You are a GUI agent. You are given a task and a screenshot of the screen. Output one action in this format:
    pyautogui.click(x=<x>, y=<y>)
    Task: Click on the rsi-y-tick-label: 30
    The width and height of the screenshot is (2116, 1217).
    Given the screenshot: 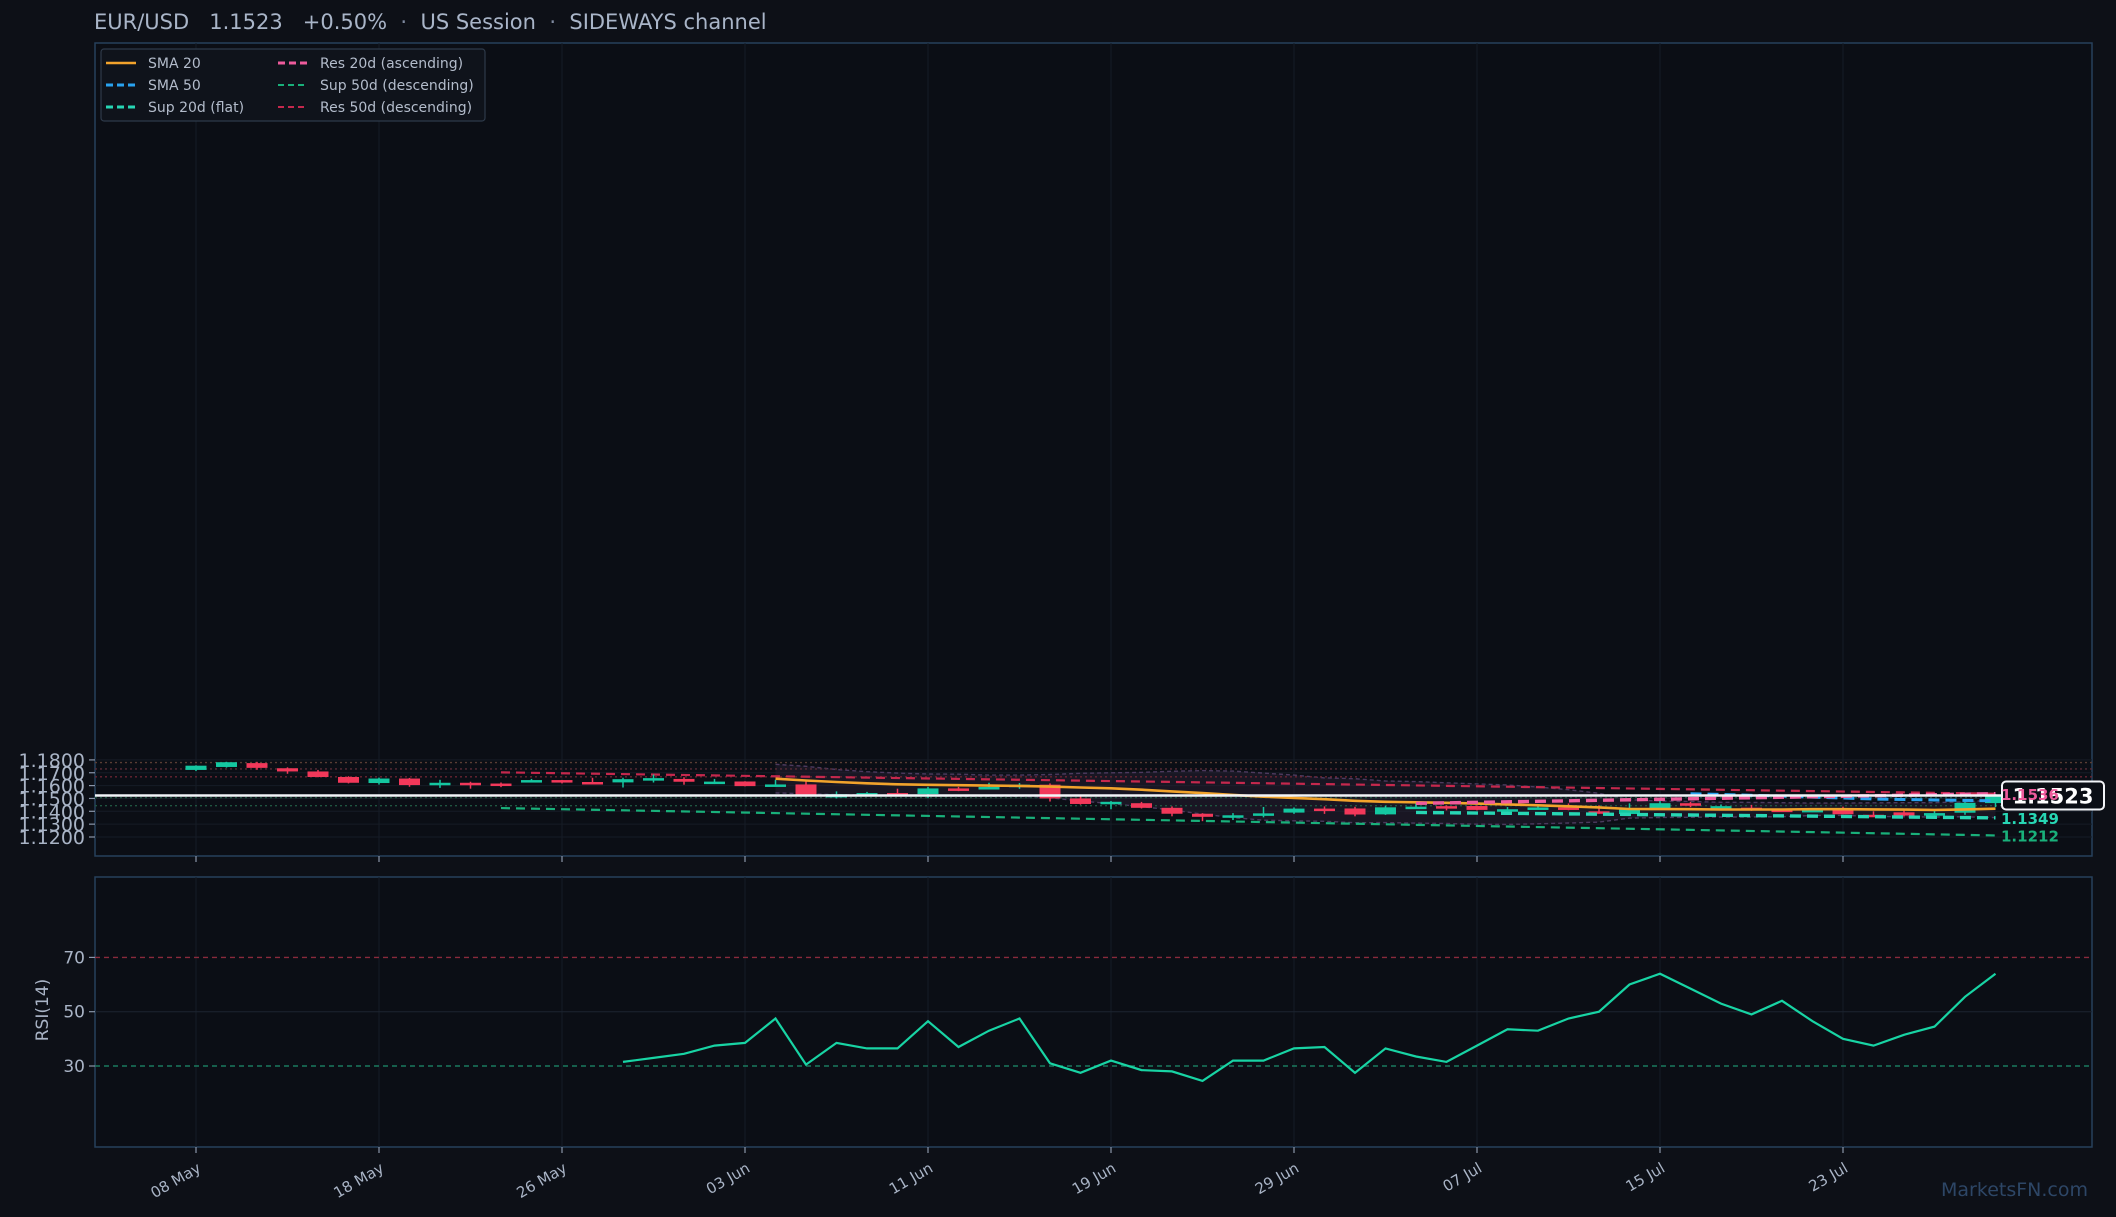 What is the action you would take?
    pyautogui.click(x=74, y=1067)
    